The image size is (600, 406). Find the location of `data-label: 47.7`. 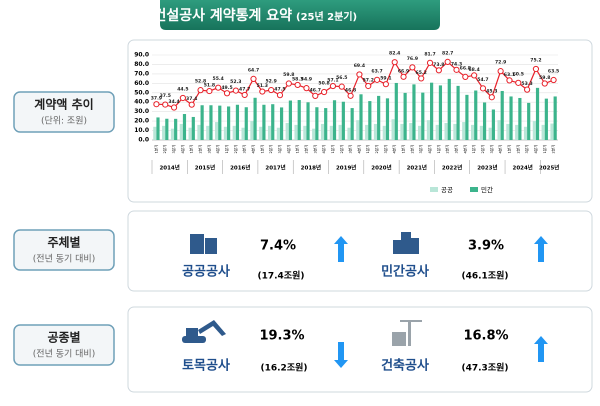

data-label: 47.7 is located at coordinates (244, 89).